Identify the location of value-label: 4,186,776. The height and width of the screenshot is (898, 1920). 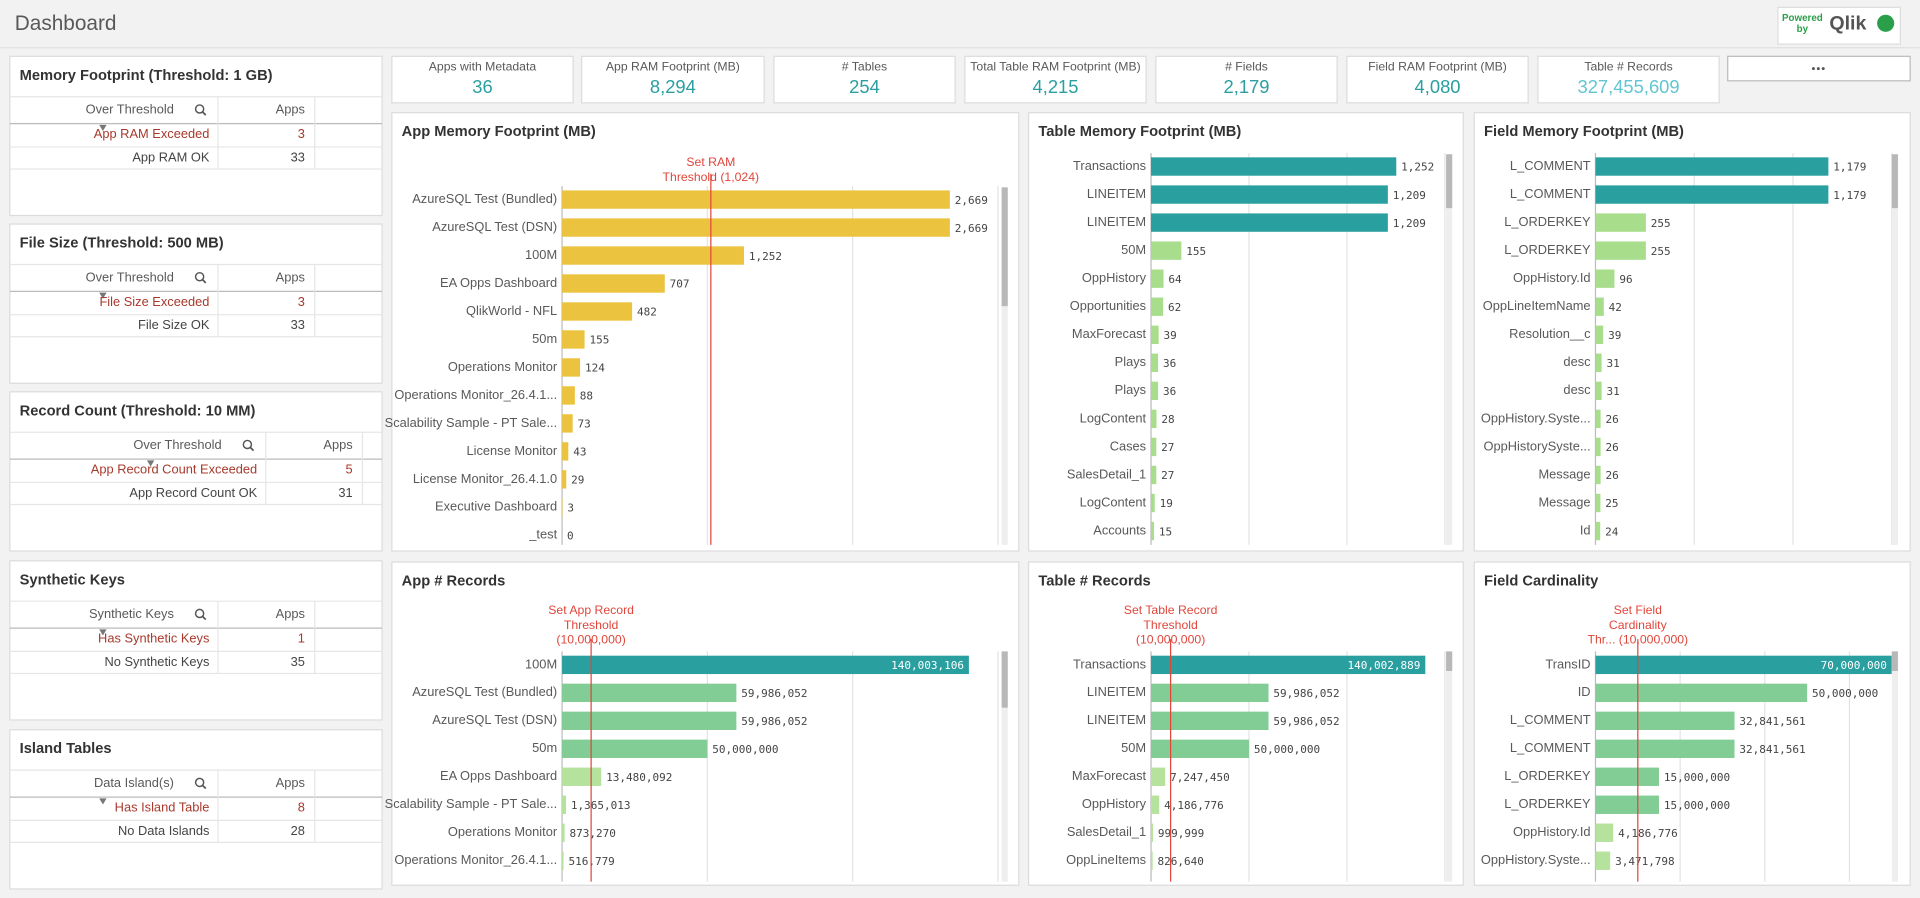
(1194, 805).